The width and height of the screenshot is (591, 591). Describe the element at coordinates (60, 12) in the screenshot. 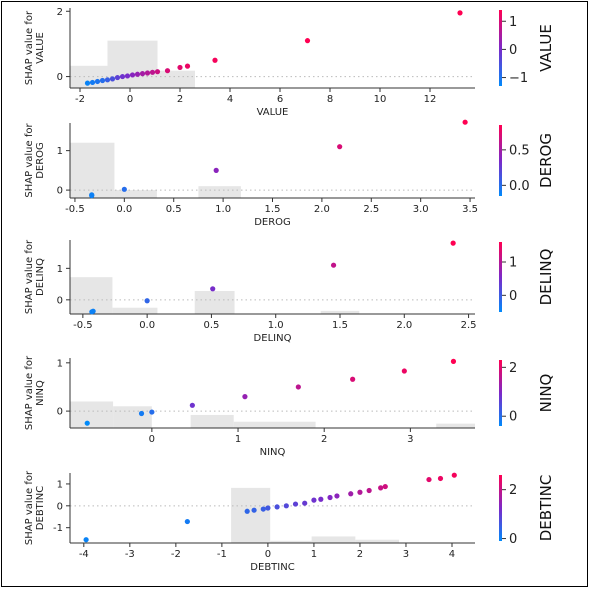

I see `y-tick-label: 2` at that location.